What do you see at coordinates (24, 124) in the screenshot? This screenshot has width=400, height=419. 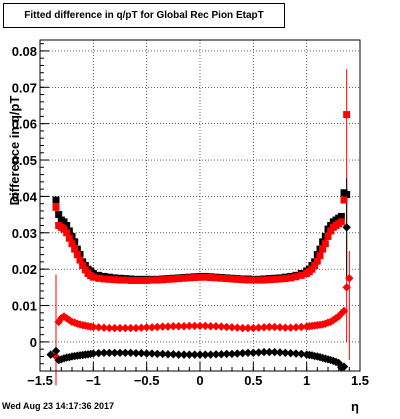 I see `y-tick-label: 0.06` at bounding box center [24, 124].